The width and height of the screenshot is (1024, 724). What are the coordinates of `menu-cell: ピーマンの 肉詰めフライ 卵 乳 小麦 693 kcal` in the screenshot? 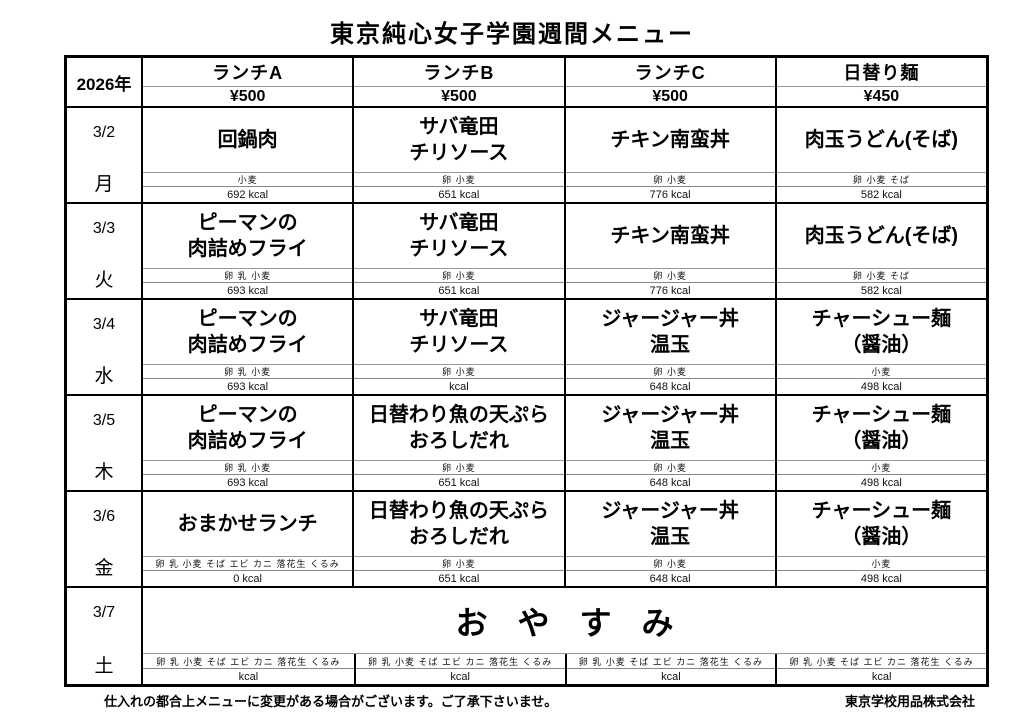 It's located at (247, 251).